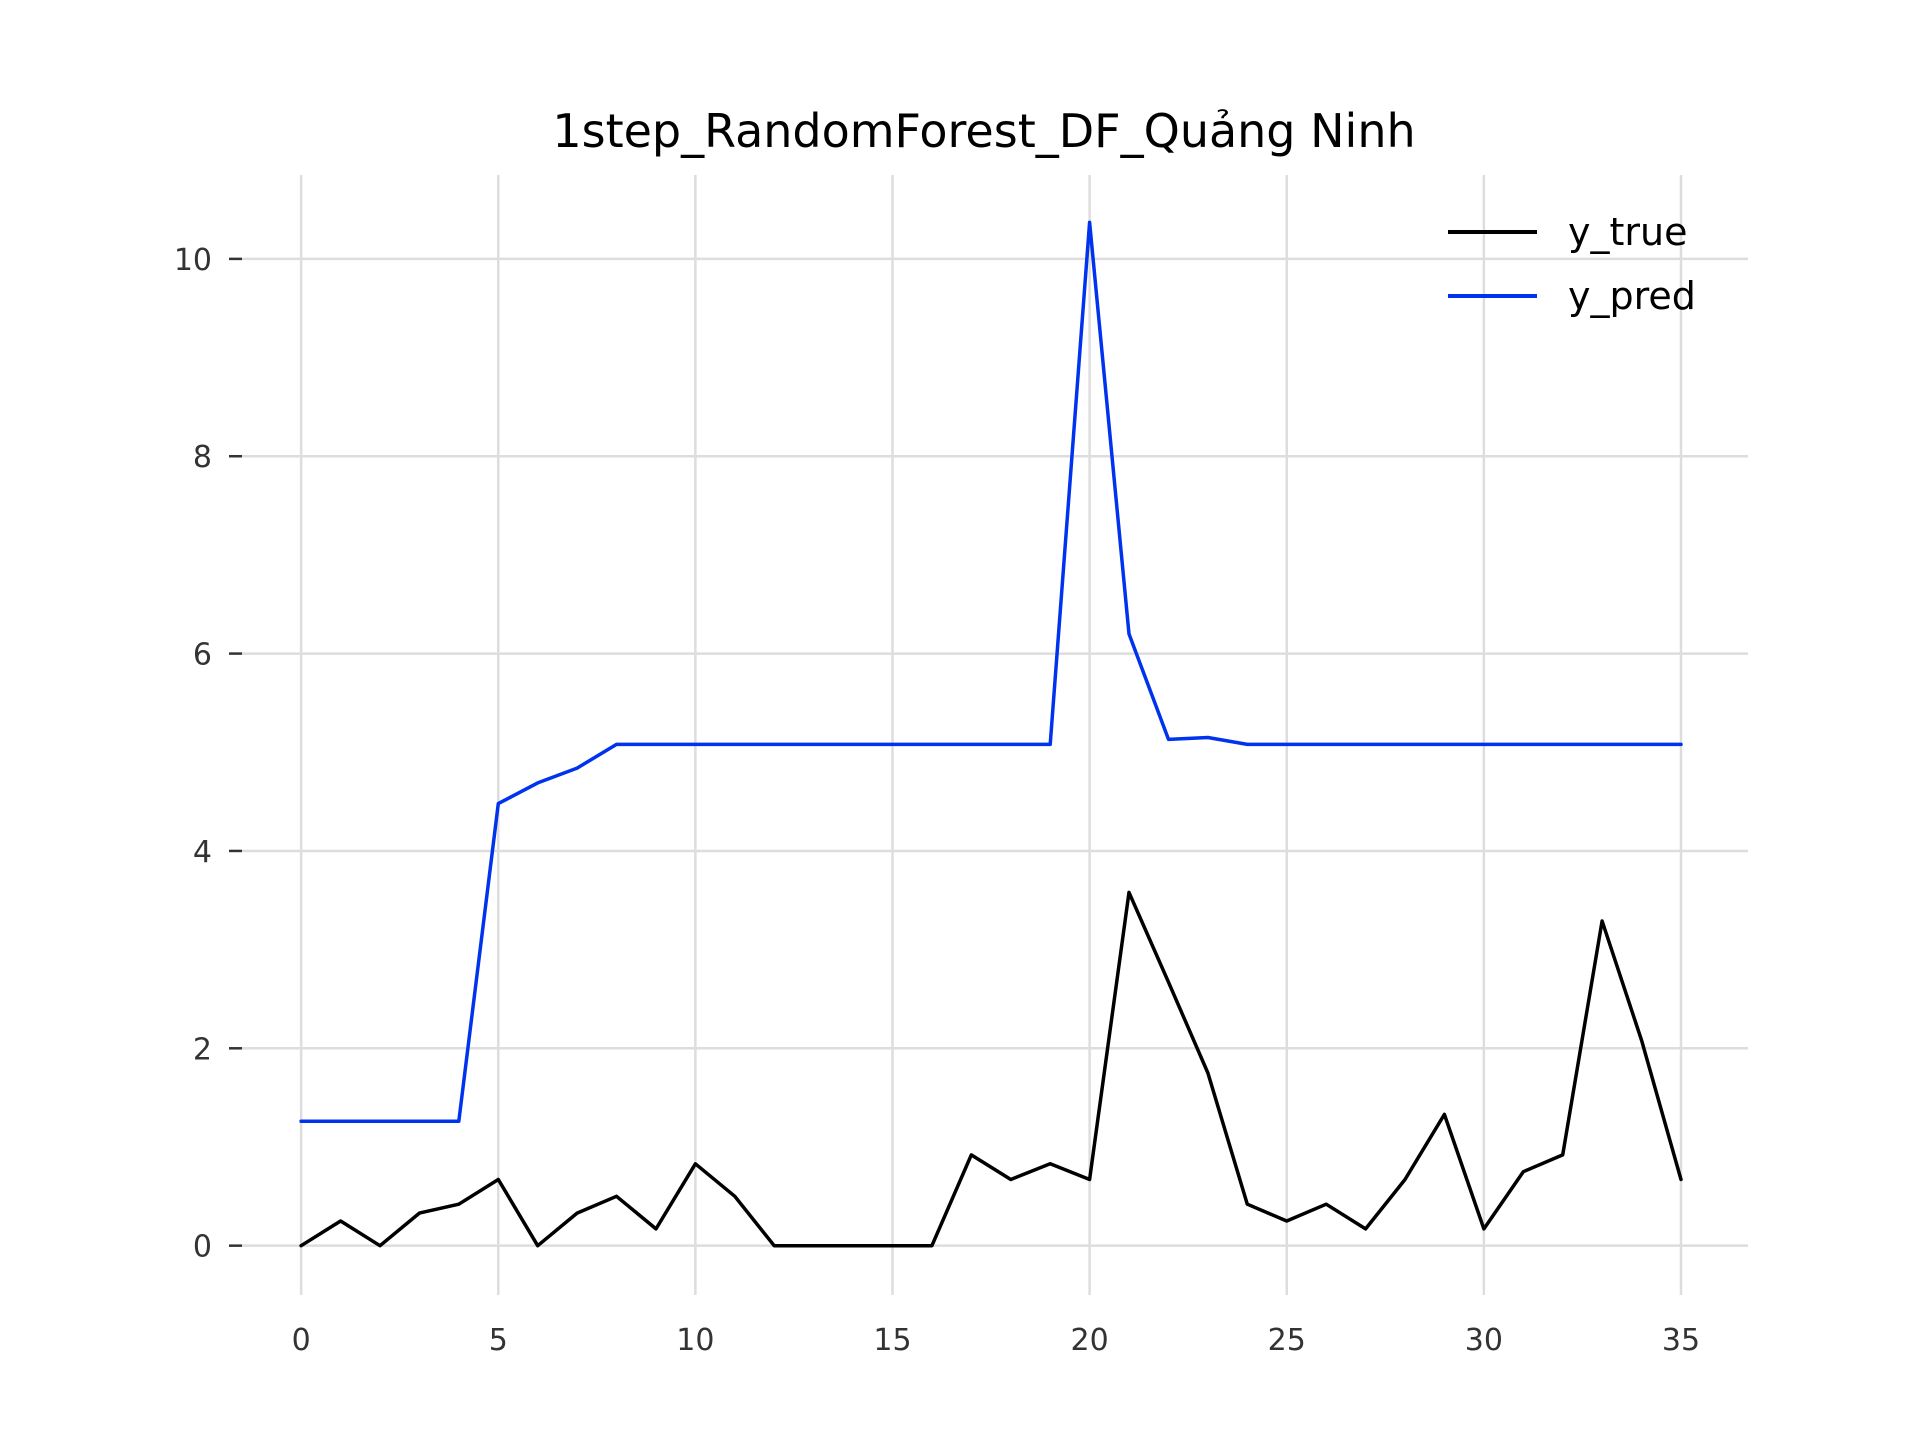 This screenshot has width=1920, height=1440. Describe the element at coordinates (498, 1340) in the screenshot. I see `x-tick-label-5: 5` at that location.